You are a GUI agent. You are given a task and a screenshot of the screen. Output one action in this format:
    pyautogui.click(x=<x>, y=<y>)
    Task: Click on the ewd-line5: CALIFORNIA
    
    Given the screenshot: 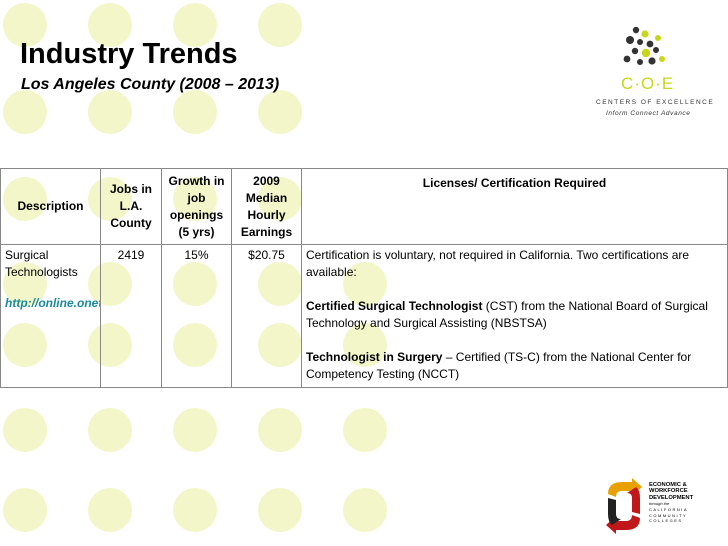 What is the action you would take?
    pyautogui.click(x=669, y=509)
    